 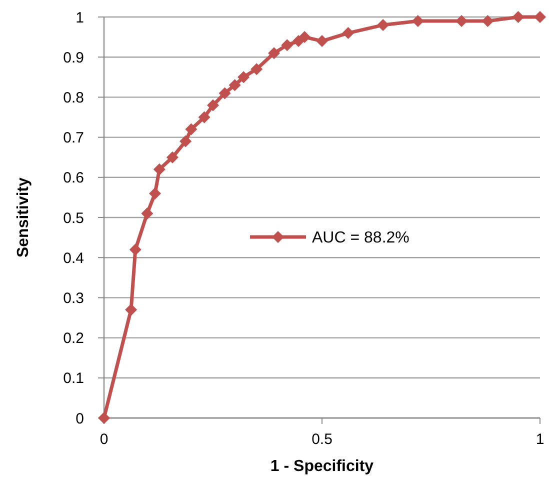 I want to click on y-tick-label: 0.1, so click(x=73, y=379).